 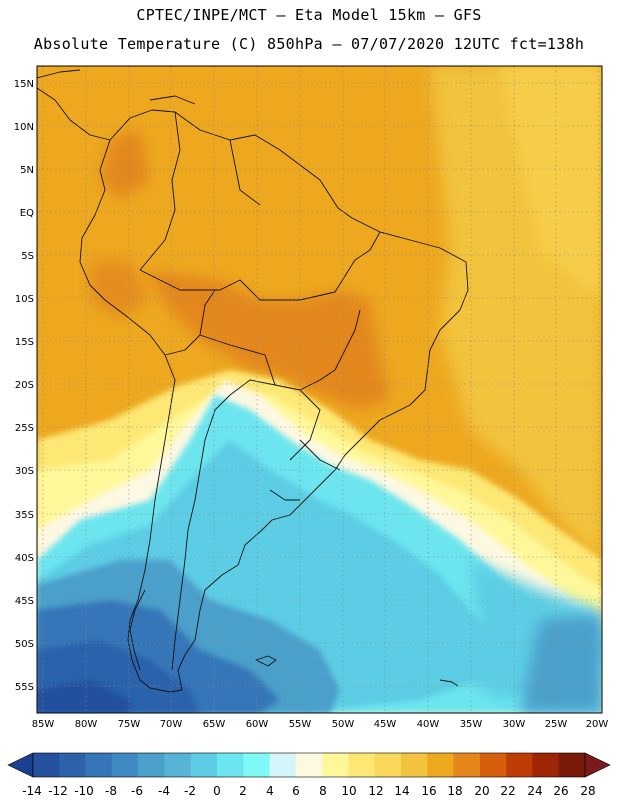 I want to click on lon-label: 45W, so click(x=385, y=724).